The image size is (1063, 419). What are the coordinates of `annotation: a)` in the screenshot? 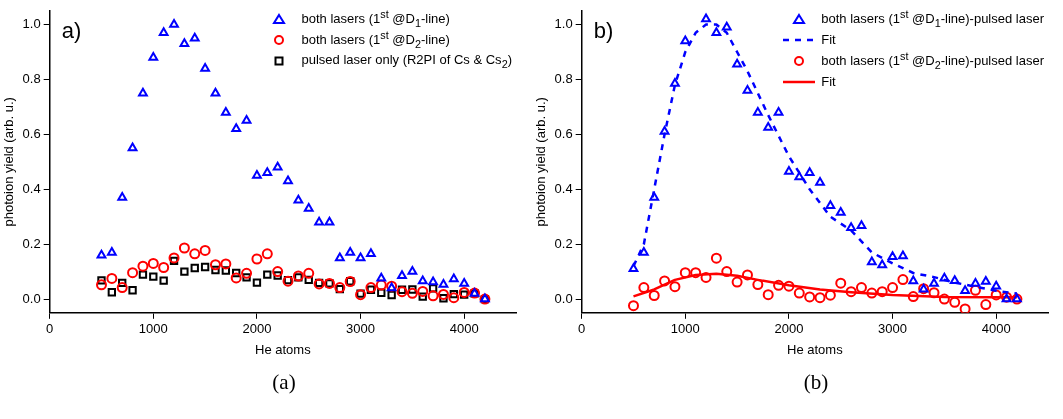 It's located at (71, 30).